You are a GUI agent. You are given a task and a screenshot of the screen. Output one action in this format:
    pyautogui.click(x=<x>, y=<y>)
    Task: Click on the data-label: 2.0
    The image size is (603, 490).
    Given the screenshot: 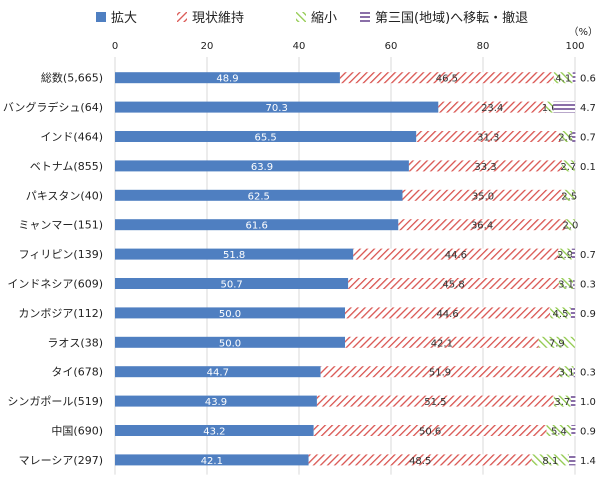 What is the action you would take?
    pyautogui.click(x=570, y=226)
    